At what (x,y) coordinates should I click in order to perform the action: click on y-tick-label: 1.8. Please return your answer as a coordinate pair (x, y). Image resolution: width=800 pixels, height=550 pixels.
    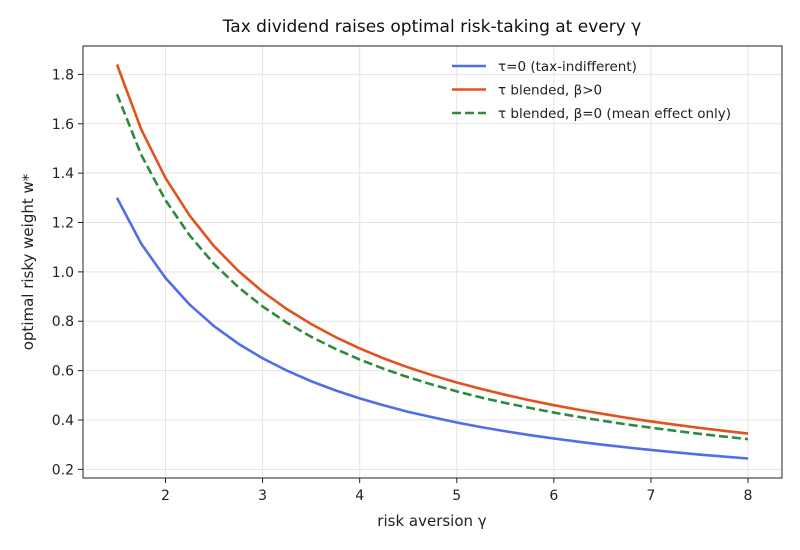
    Looking at the image, I should click on (63, 75).